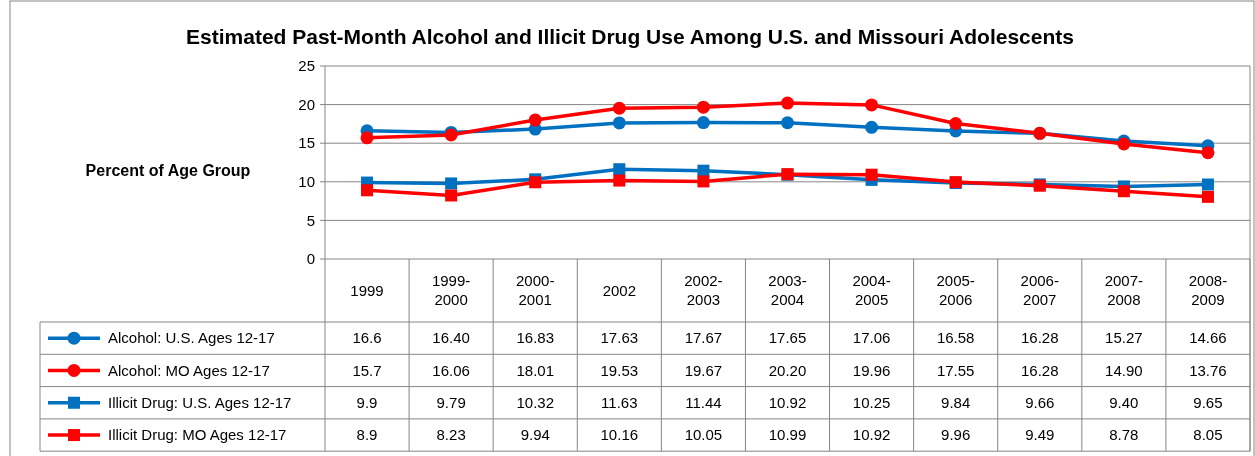 The height and width of the screenshot is (456, 1255). What do you see at coordinates (306, 143) in the screenshot?
I see `y-tick-label: 15` at bounding box center [306, 143].